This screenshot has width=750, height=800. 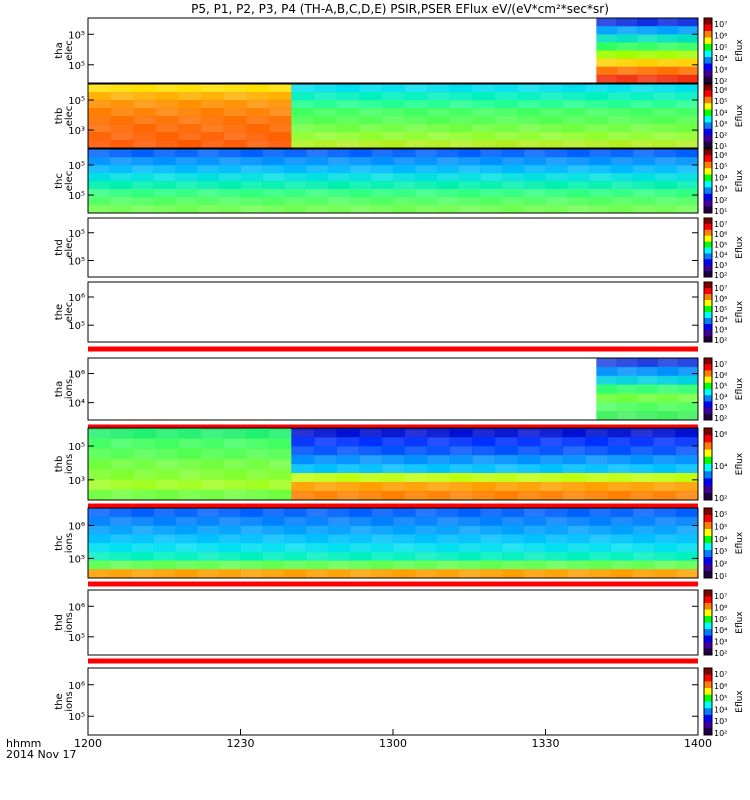 What do you see at coordinates (393, 116) in the screenshot?
I see `panel-frame` at bounding box center [393, 116].